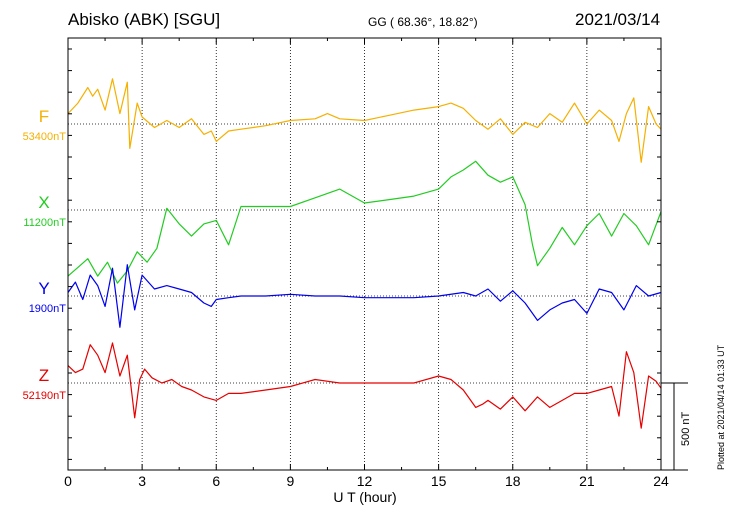  Describe the element at coordinates (44, 396) in the screenshot. I see `baseline-label-z: 52190nT` at that location.